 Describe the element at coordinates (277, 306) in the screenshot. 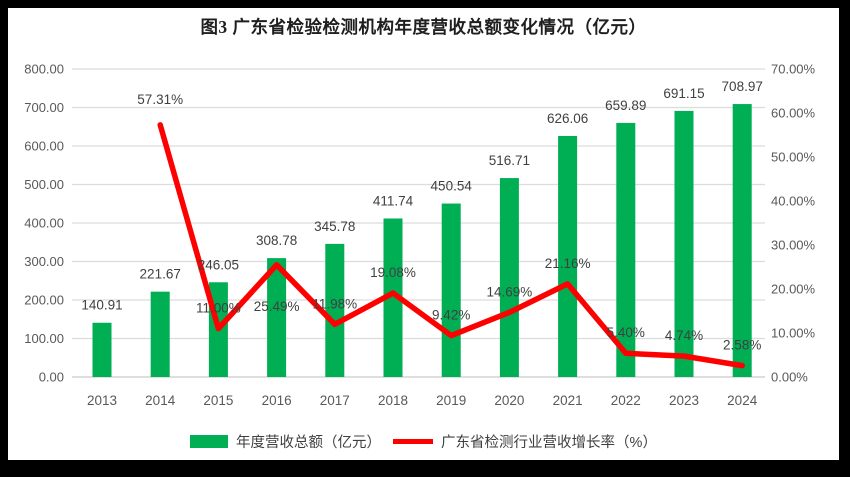

I see `line-value-label: 25.49%` at that location.